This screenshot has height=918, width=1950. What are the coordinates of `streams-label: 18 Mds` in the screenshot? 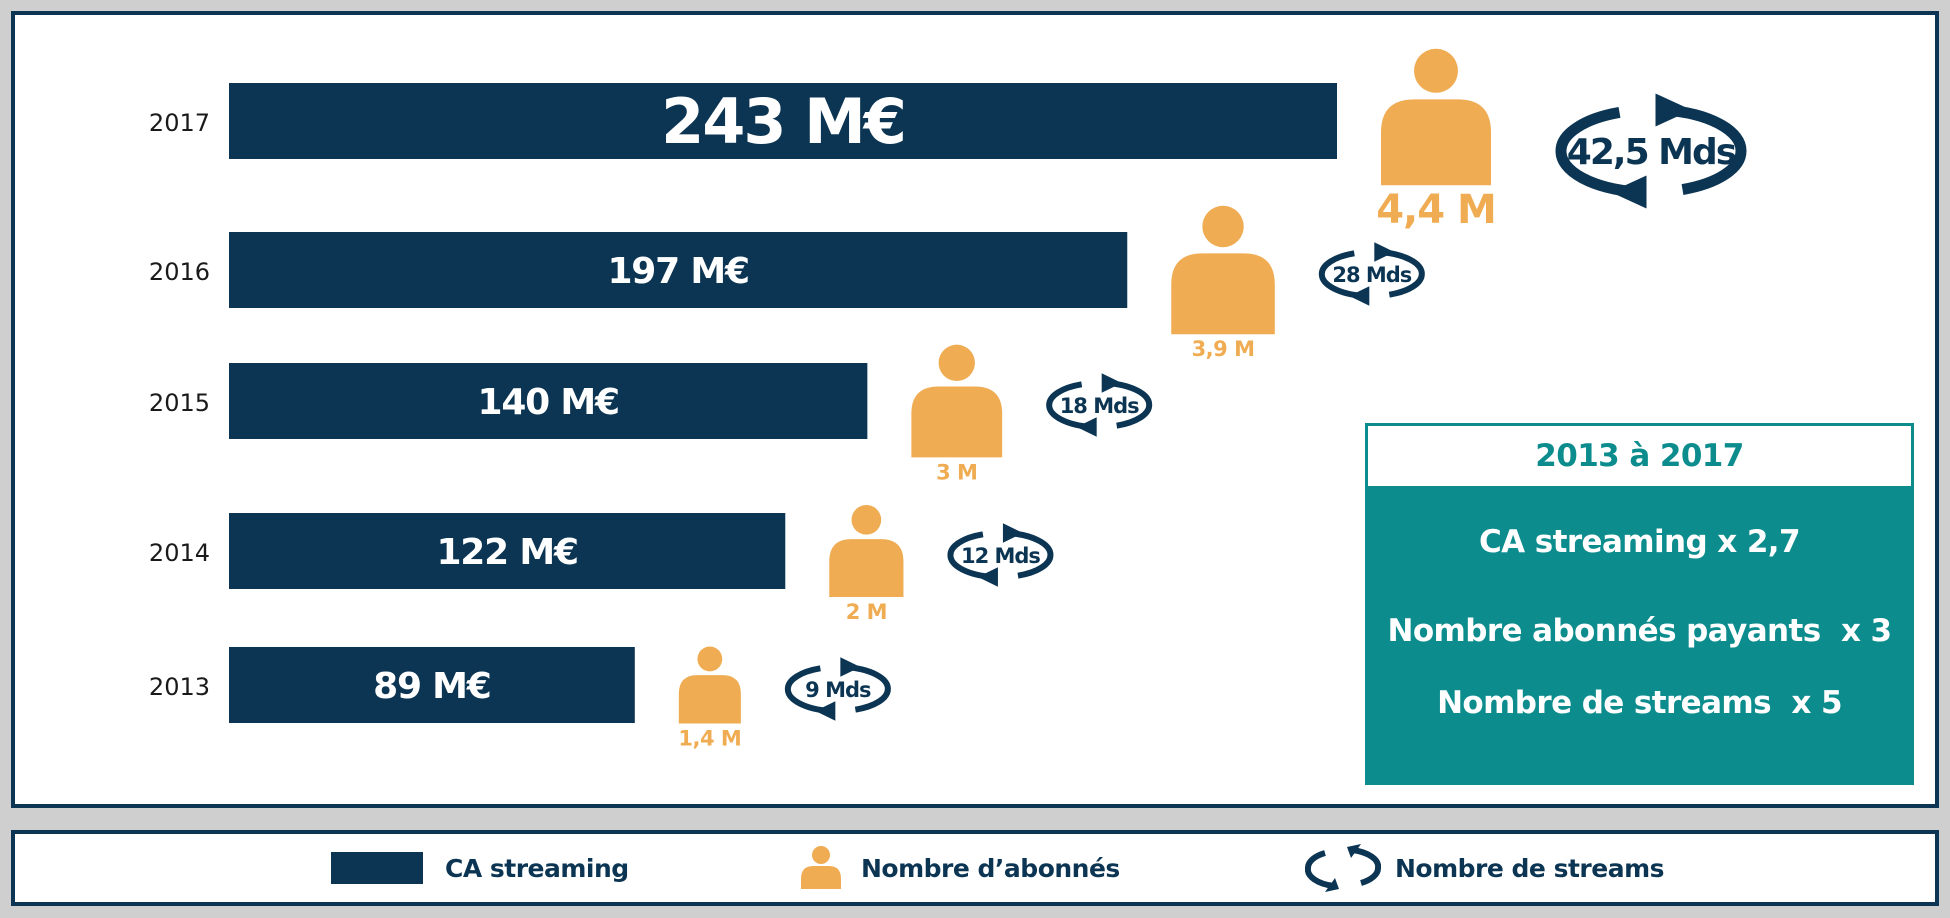 It's located at (1099, 406).